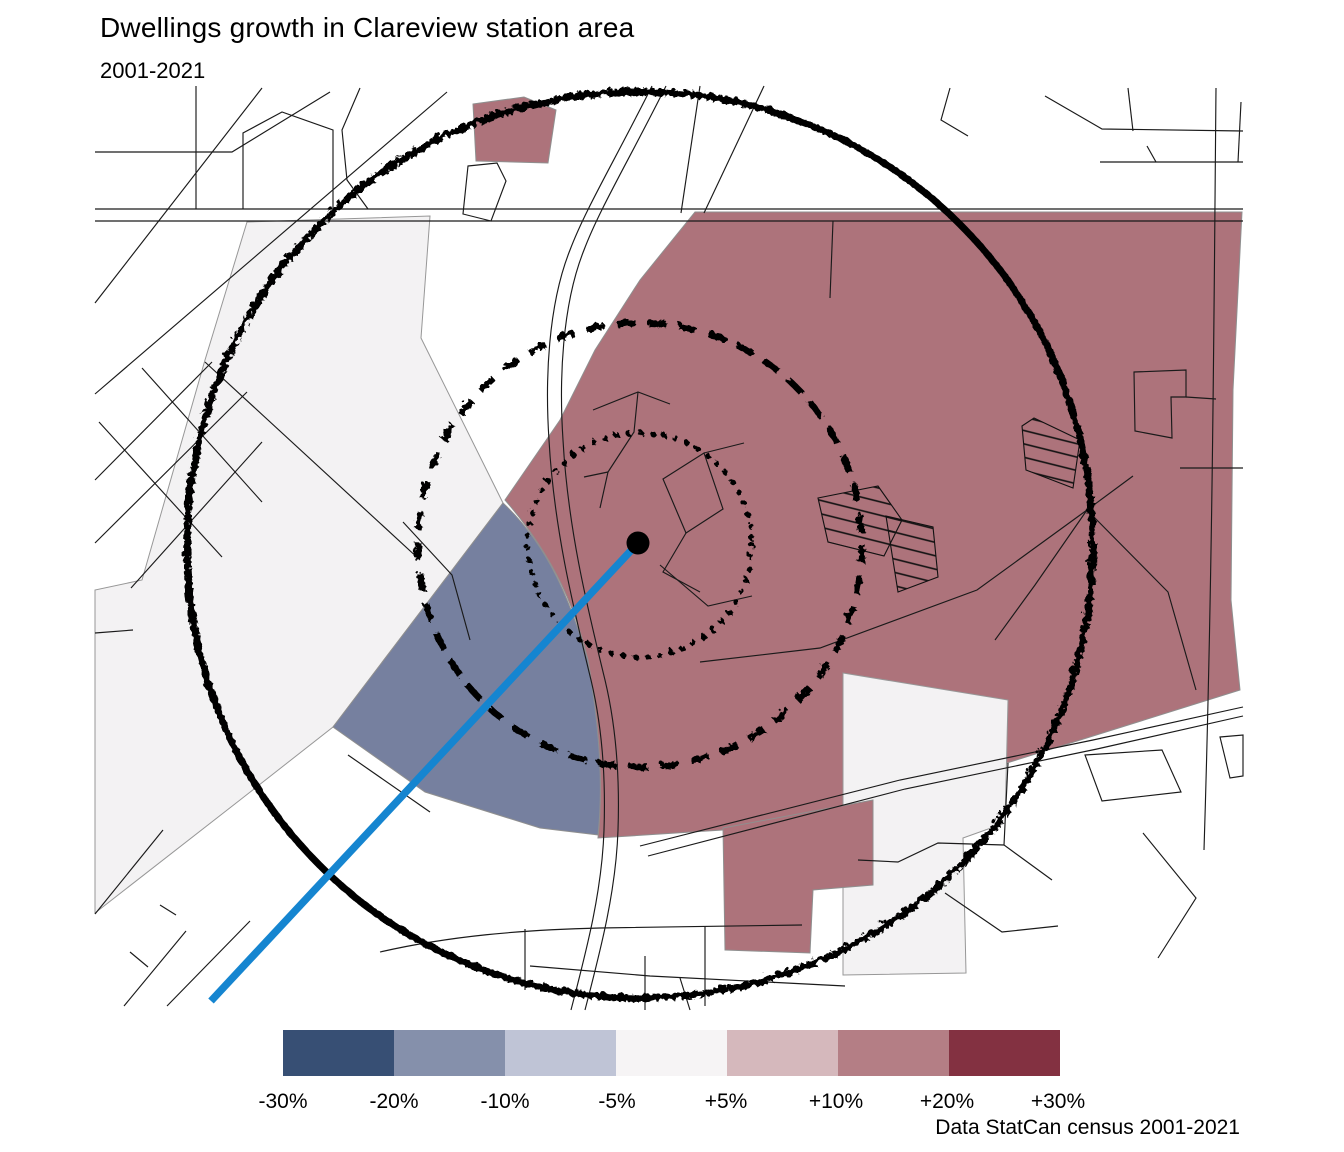  What do you see at coordinates (1087, 1127) in the screenshot?
I see `data-source-caption: Data StatCan census 2001-2021` at bounding box center [1087, 1127].